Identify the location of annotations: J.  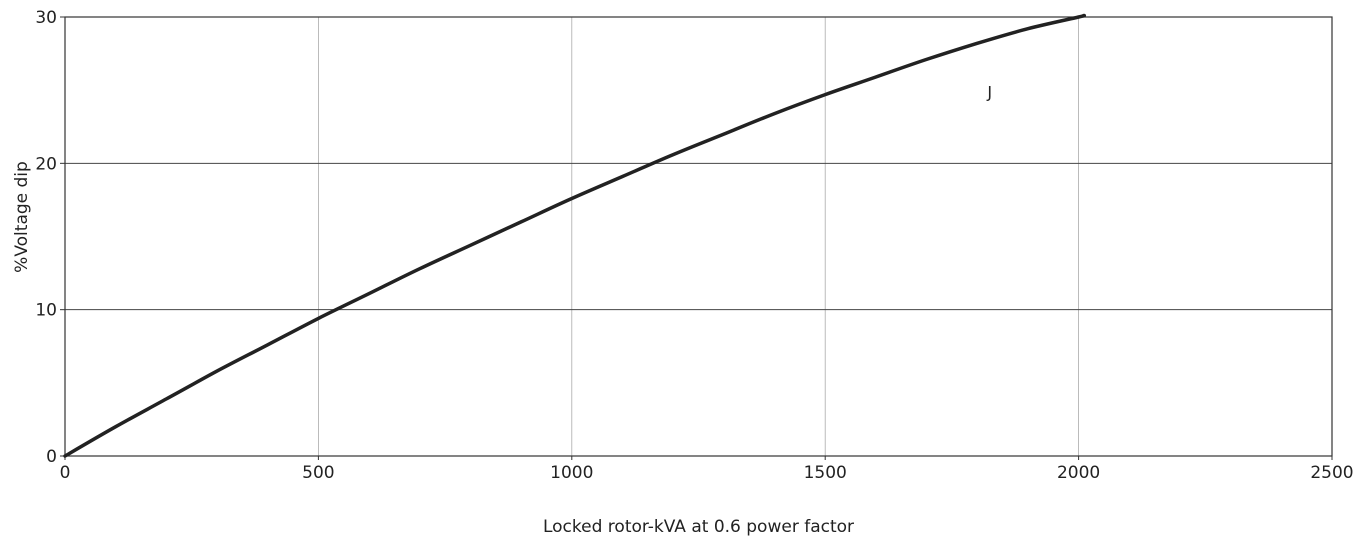
(989, 91).